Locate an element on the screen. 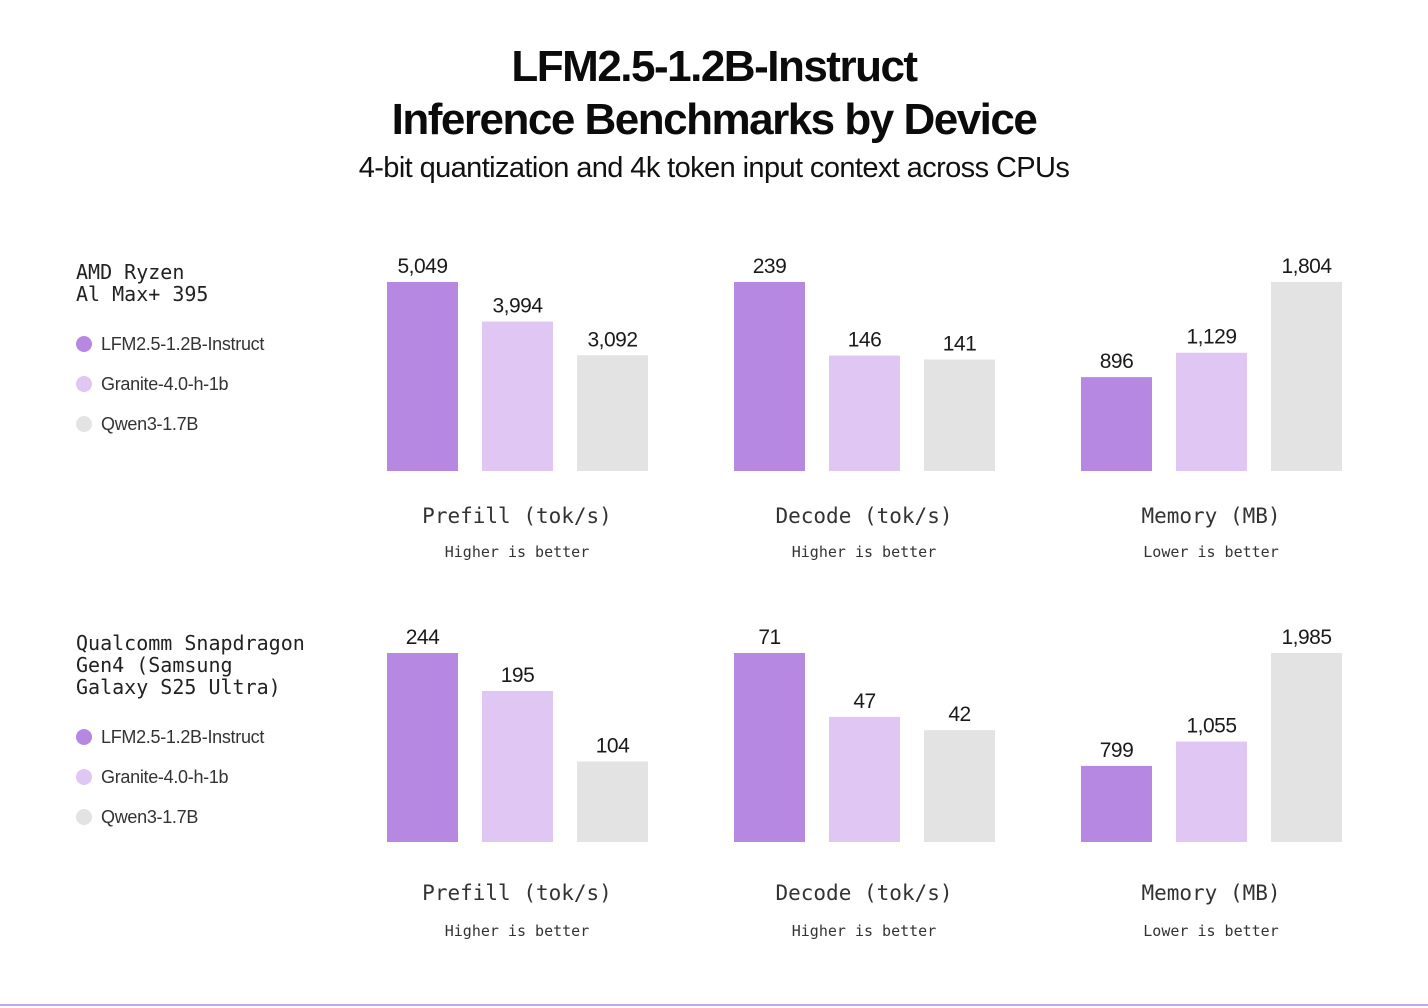 The image size is (1428, 1008). chart-title-line-1: LFM2.5-1.2B-Instruct is located at coordinates (714, 66).